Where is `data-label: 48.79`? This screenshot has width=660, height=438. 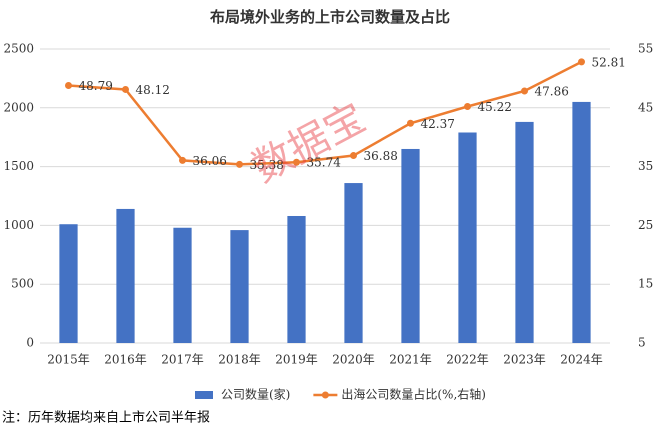 data-label: 48.79 is located at coordinates (96, 86).